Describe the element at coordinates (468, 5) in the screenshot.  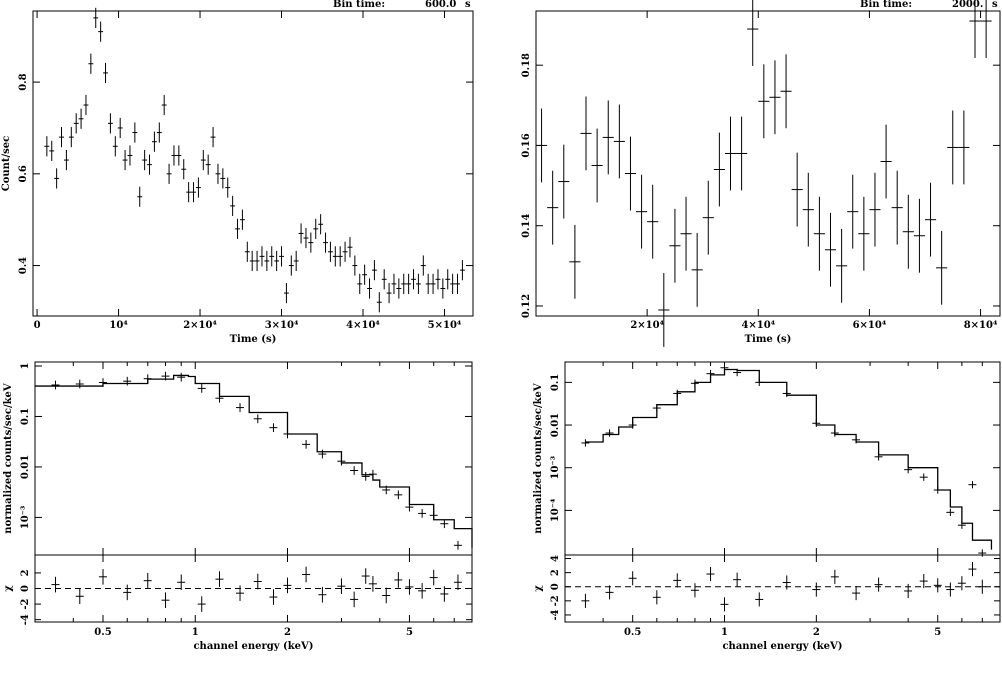
I see `bin-time-unit: s` at that location.